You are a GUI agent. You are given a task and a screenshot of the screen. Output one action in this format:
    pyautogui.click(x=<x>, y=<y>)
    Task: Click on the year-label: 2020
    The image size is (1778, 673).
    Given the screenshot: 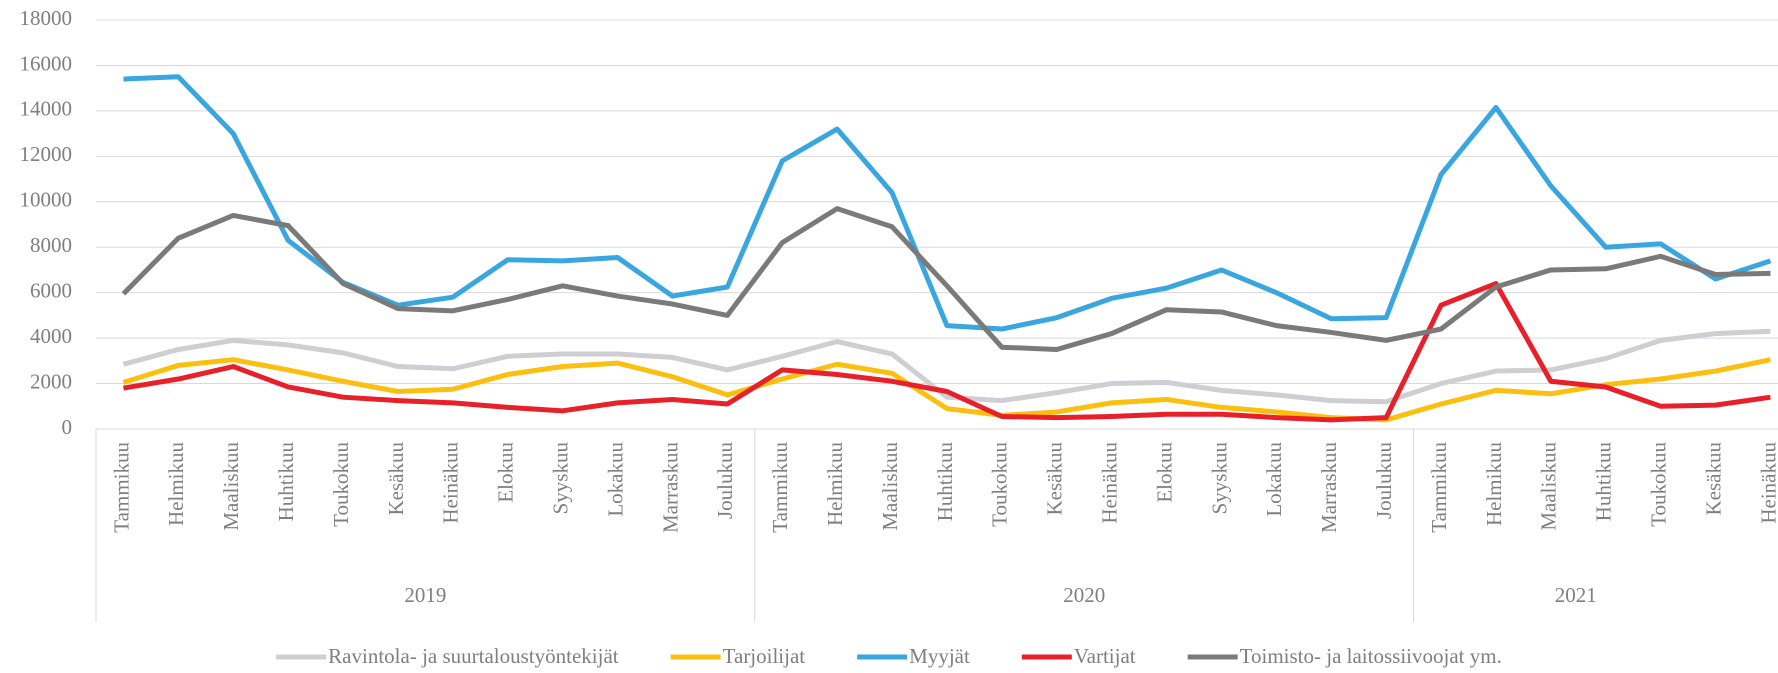 What is the action you would take?
    pyautogui.click(x=1084, y=595)
    